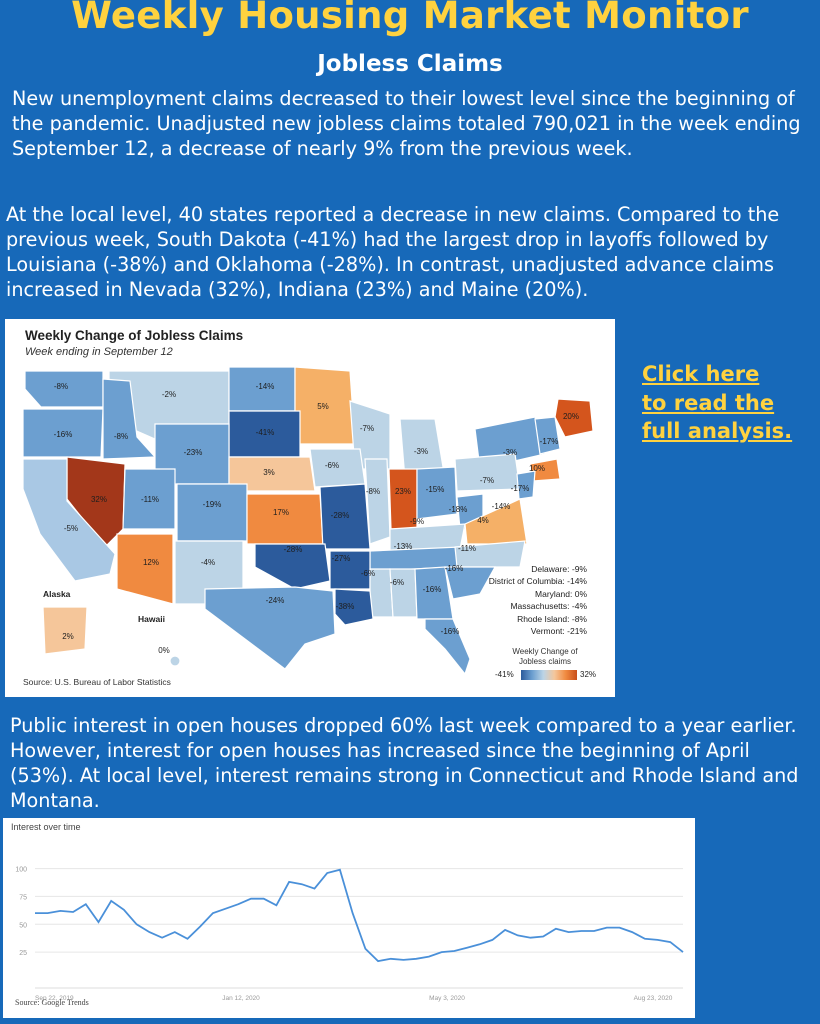 This screenshot has height=1024, width=820. Describe the element at coordinates (169, 394) in the screenshot. I see `state-label-mt: -2%` at that location.